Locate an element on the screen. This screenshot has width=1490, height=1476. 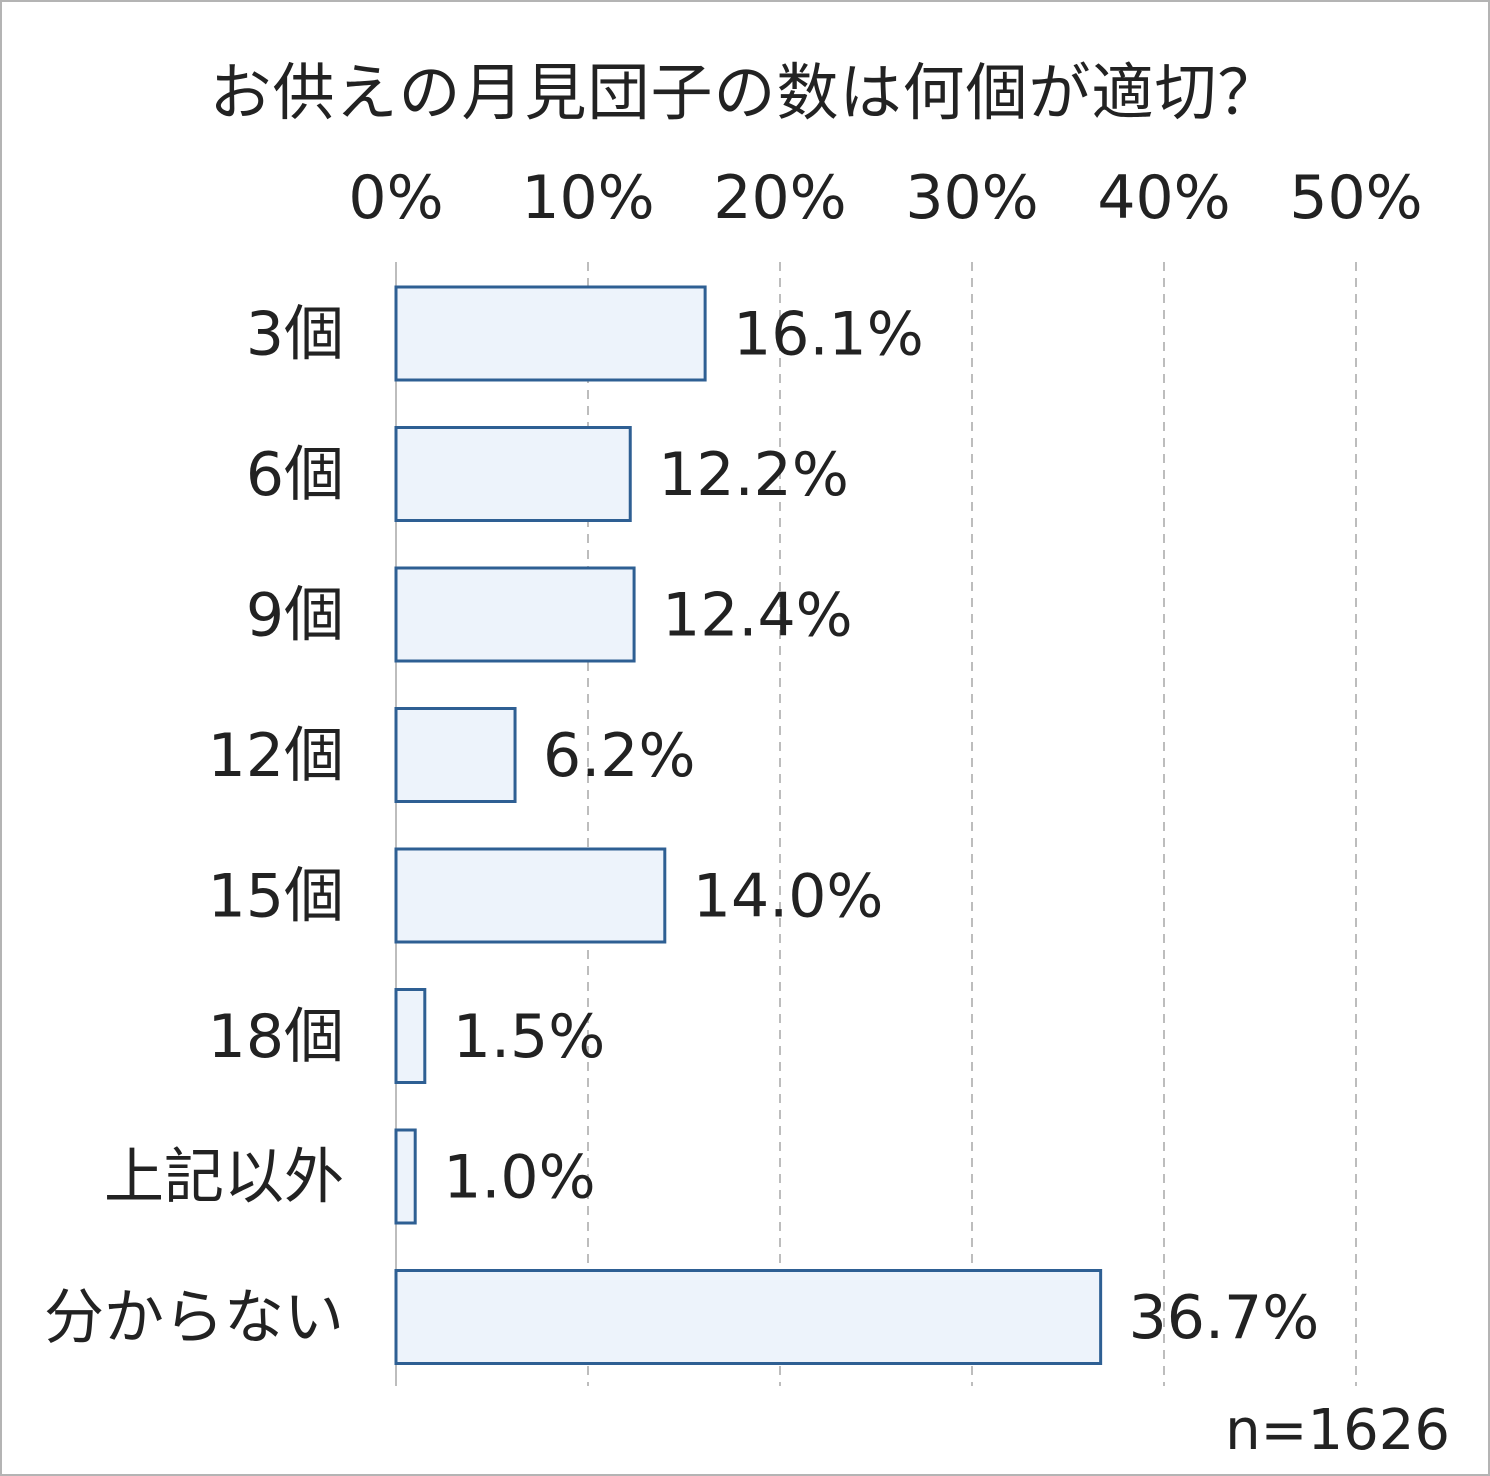
x-tick-label: 0% is located at coordinates (395, 198).